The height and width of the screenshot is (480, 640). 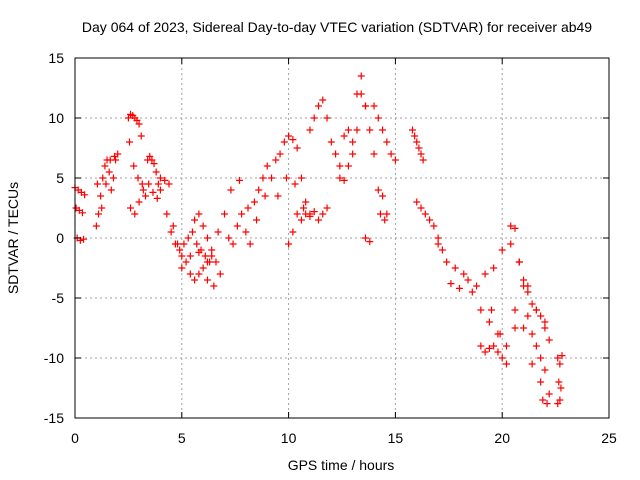 What do you see at coordinates (182, 438) in the screenshot?
I see `x-tick-label: 5` at bounding box center [182, 438].